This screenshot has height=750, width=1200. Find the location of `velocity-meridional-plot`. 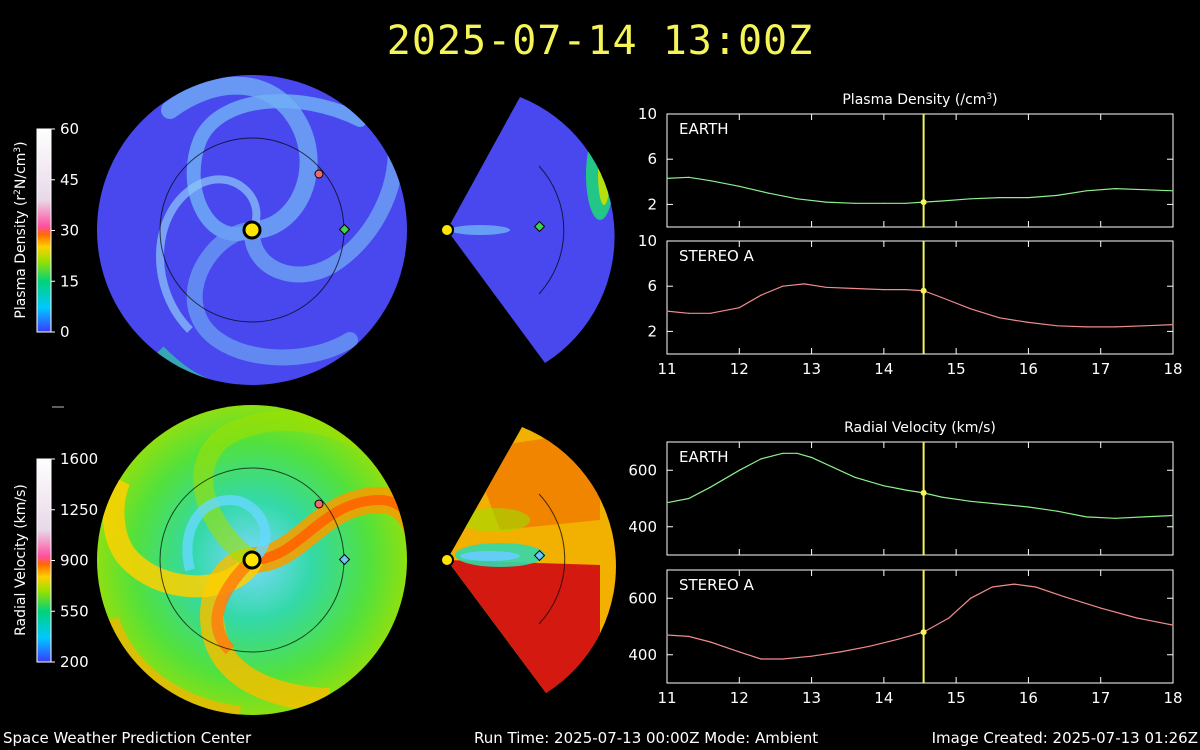

velocity-meridional-plot is located at coordinates (528, 560).